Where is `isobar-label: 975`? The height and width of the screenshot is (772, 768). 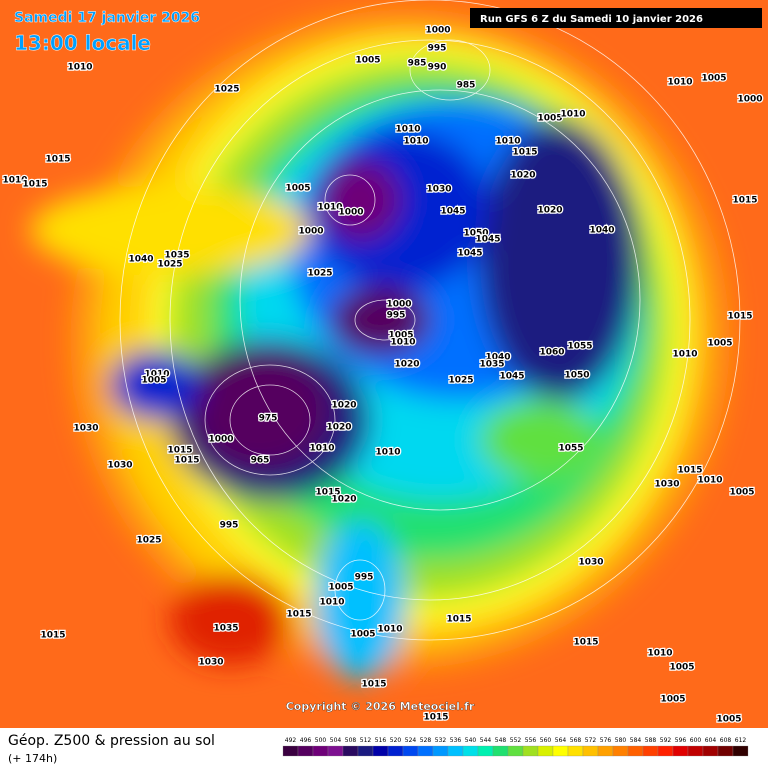 isobar-label: 975 is located at coordinates (268, 419).